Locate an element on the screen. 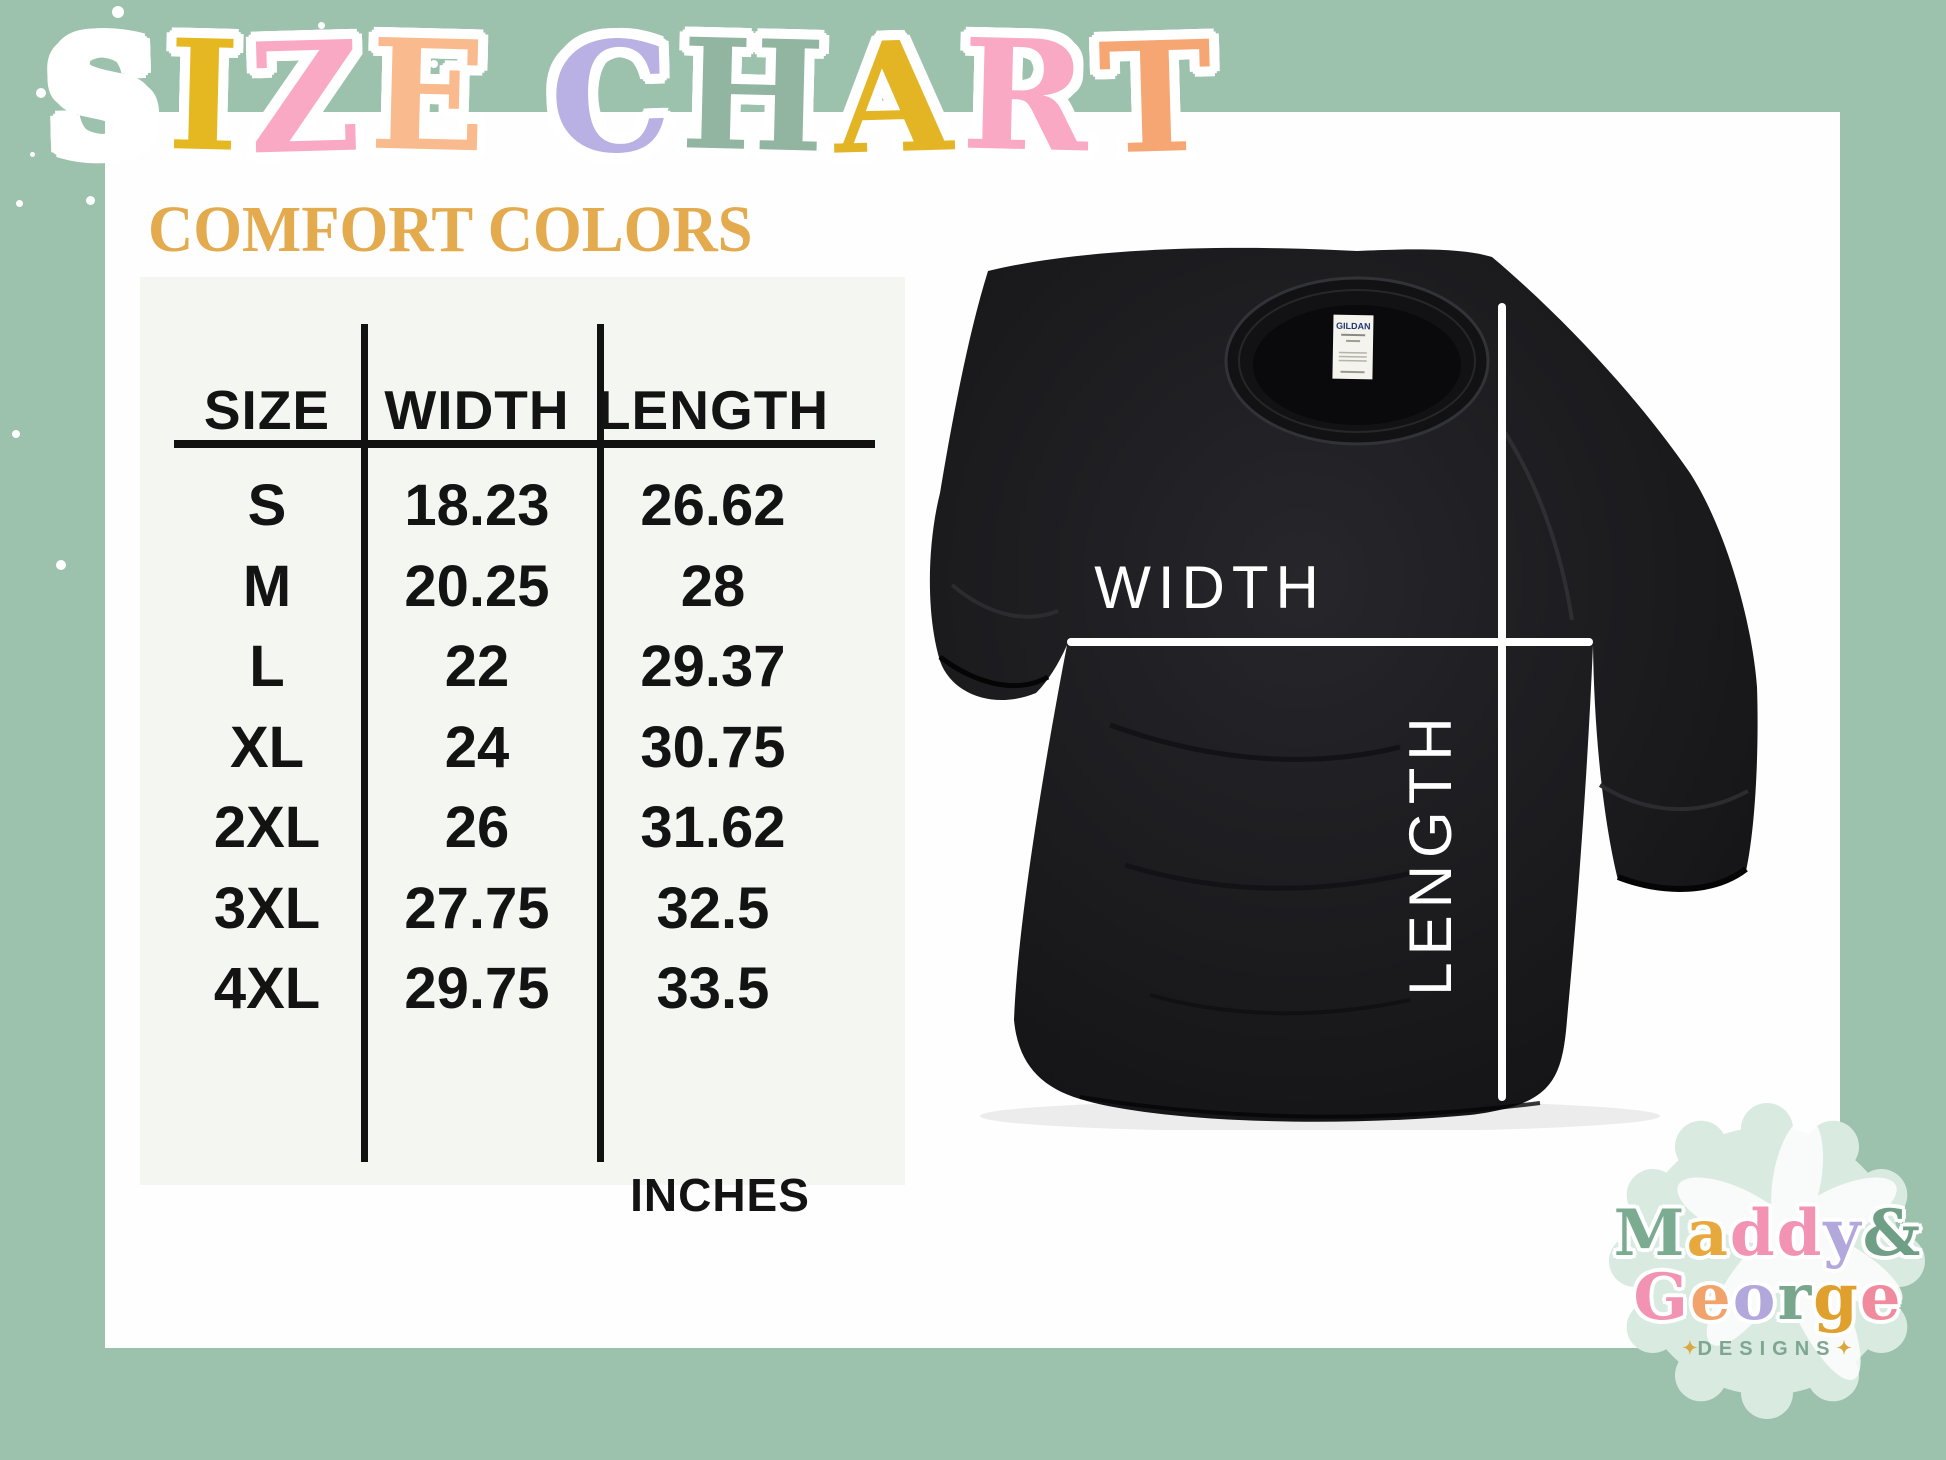 The image size is (1946, 1460). table-row: S 18.23 26.62 is located at coordinates (522, 506).